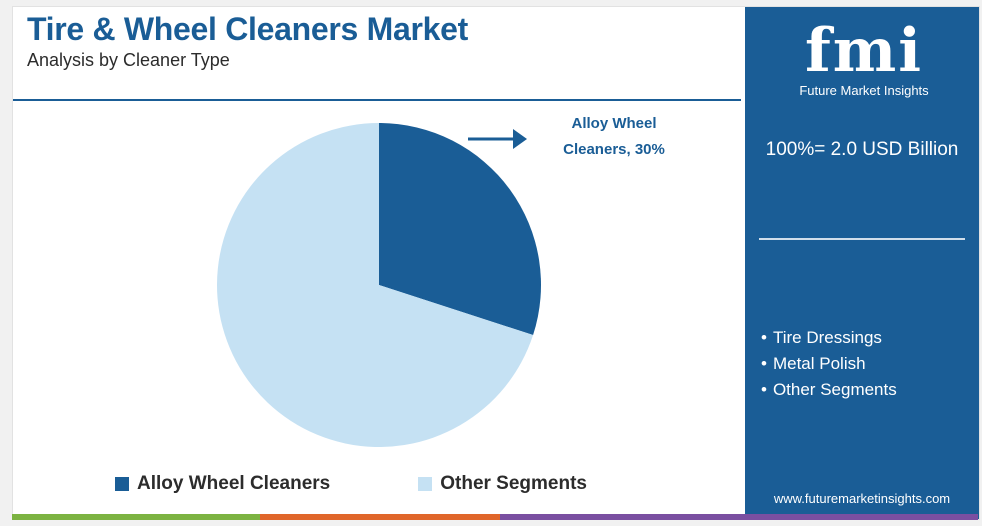 Image resolution: width=982 pixels, height=526 pixels. I want to click on slice-annotation-line2: Cleaners, 30%, so click(614, 149).